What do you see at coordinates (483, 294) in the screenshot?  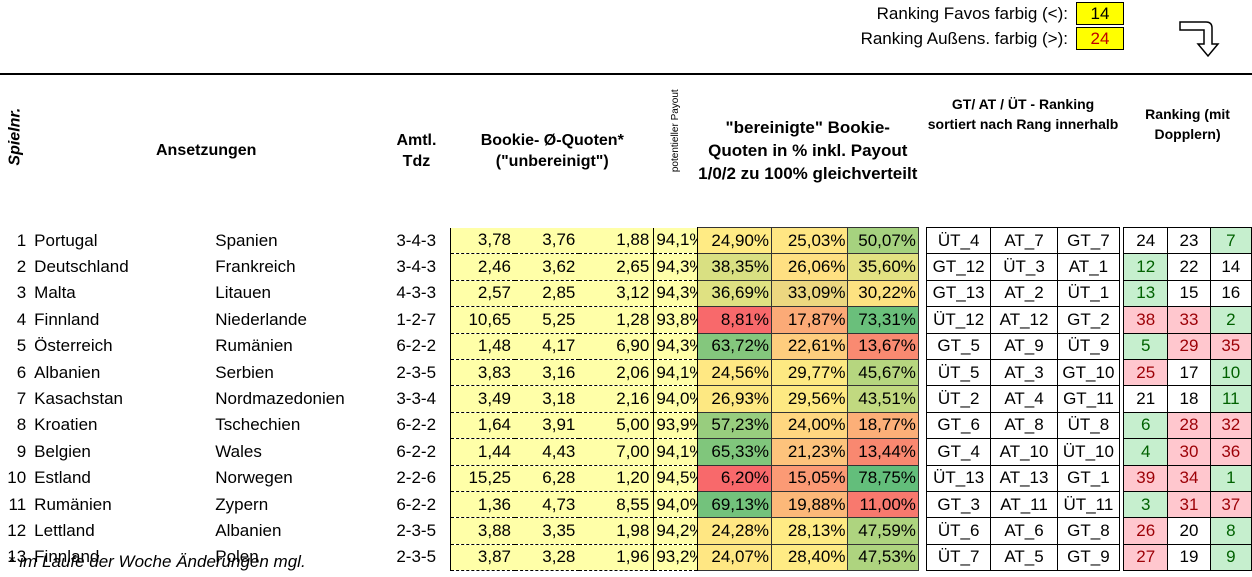 I see `quote-home: 2,57` at bounding box center [483, 294].